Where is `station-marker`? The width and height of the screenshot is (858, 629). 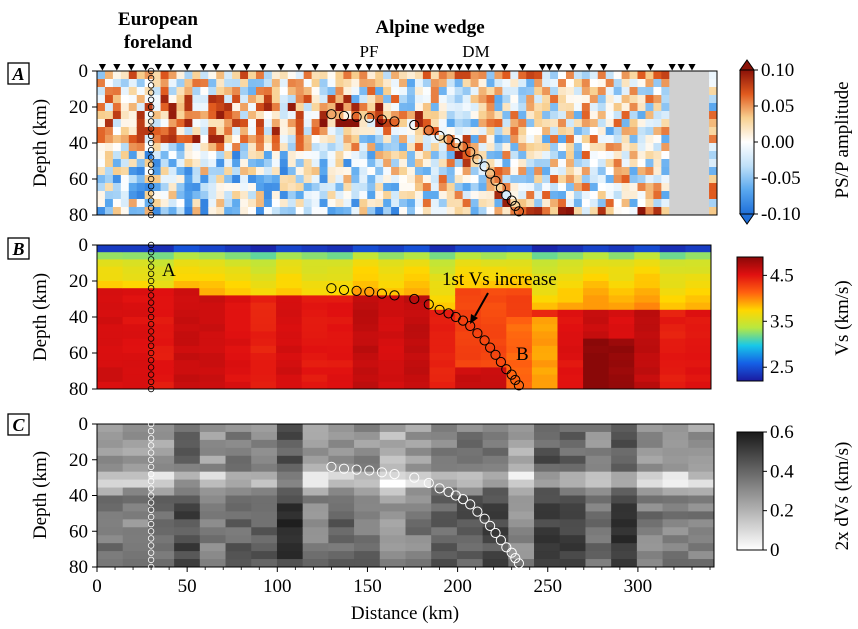
station-marker is located at coordinates (421, 67).